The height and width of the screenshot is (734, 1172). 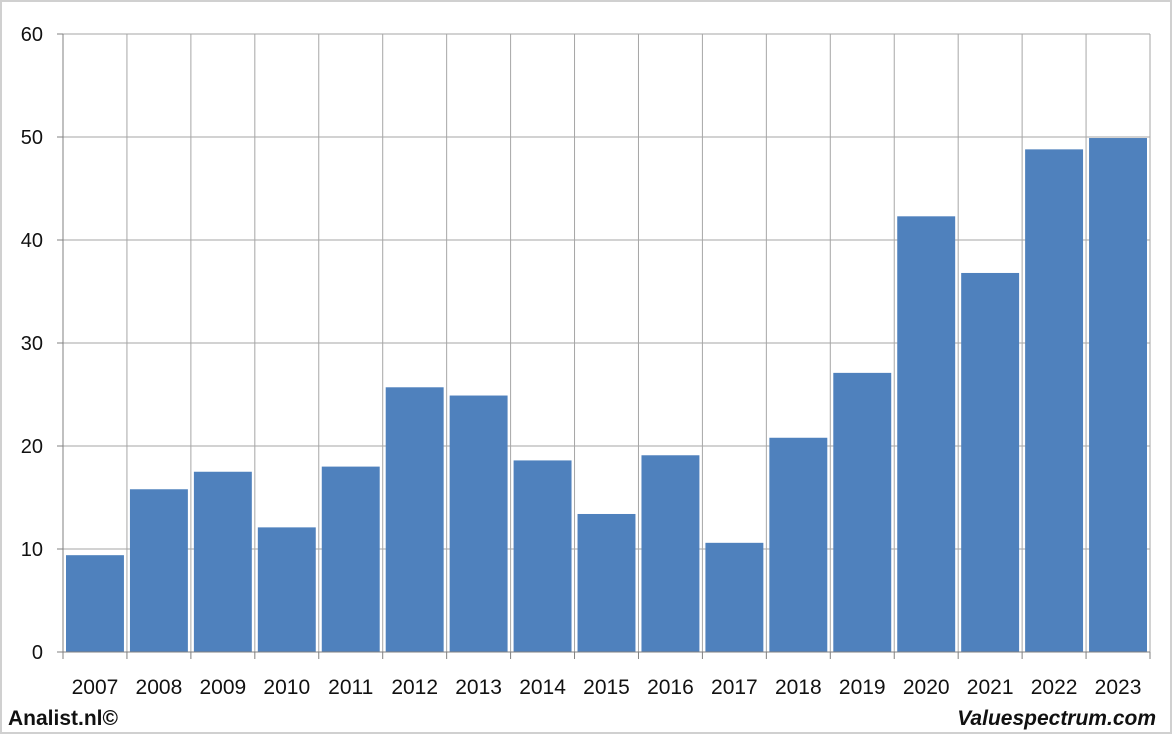 I want to click on x-tick-label: 2009, so click(x=222, y=687).